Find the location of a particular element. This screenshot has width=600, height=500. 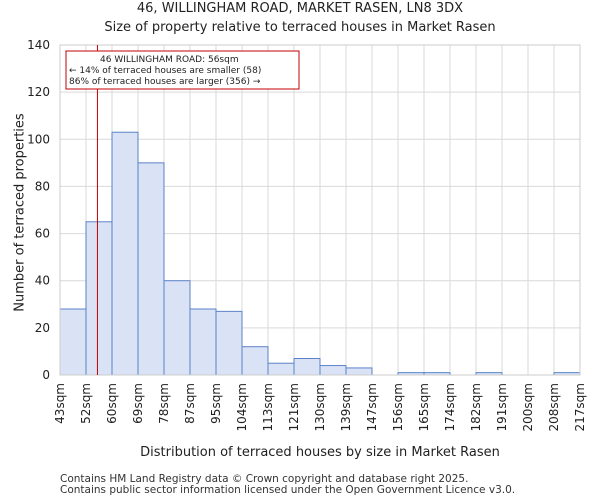

y-tick-label: 100 is located at coordinates (38, 139).